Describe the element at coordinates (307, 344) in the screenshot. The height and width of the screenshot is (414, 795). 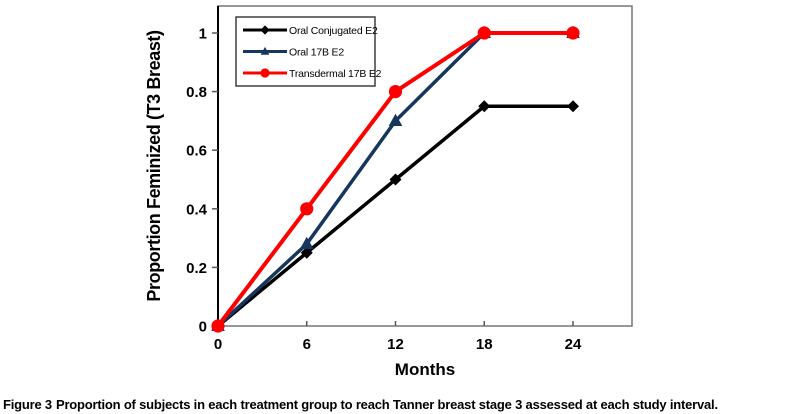
I see `x-tick-label: 6` at that location.